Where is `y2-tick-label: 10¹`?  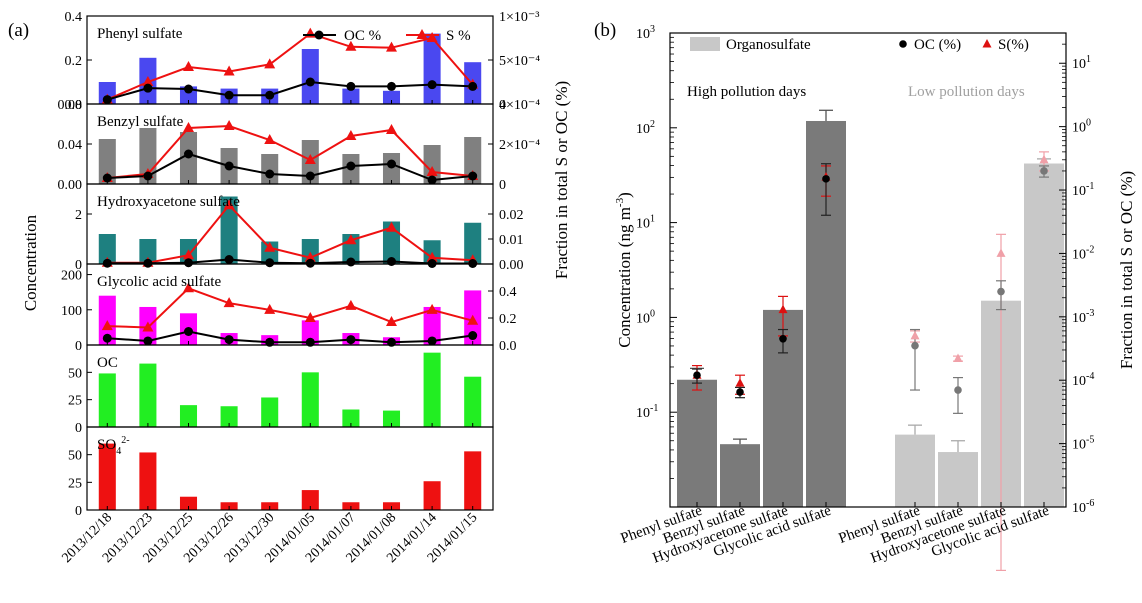
y2-tick-label: 10¹ is located at coordinates (1081, 63).